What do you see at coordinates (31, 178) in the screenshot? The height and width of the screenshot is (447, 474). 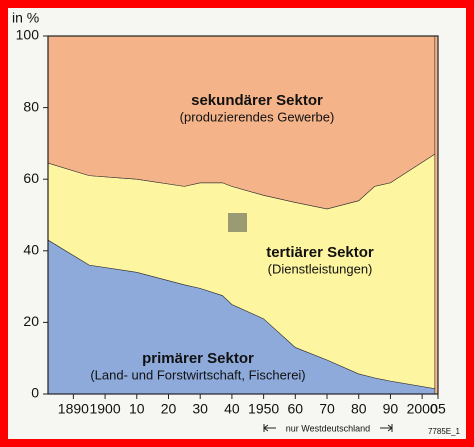 I see `y-tick-label: 60` at bounding box center [31, 178].